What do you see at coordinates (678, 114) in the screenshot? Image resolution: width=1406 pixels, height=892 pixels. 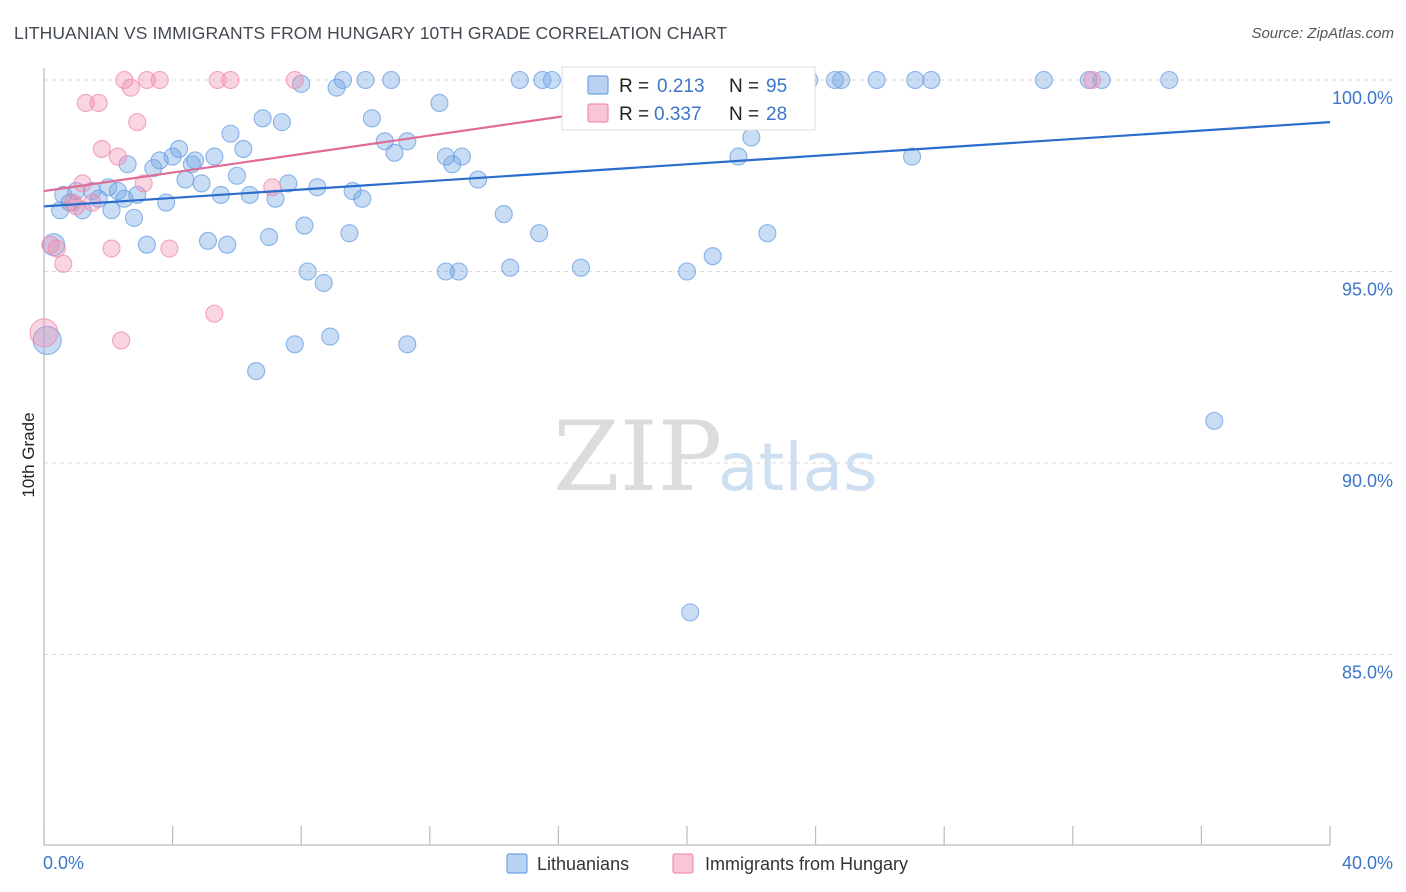 I see `legend-r-value-2: 0.337` at bounding box center [678, 114].